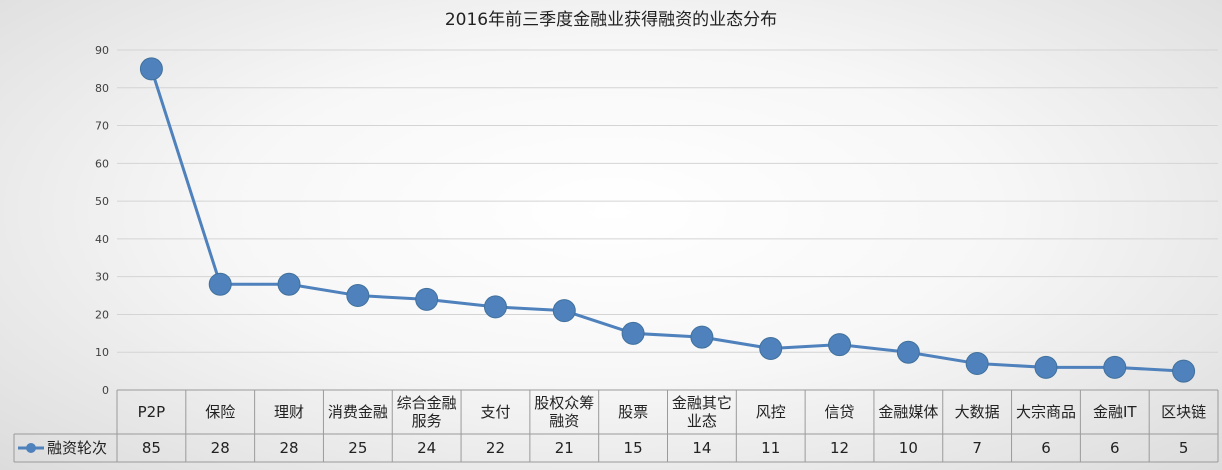 This screenshot has height=470, width=1222. Describe the element at coordinates (1046, 412) in the screenshot. I see `category-label: 大宗商品` at that location.